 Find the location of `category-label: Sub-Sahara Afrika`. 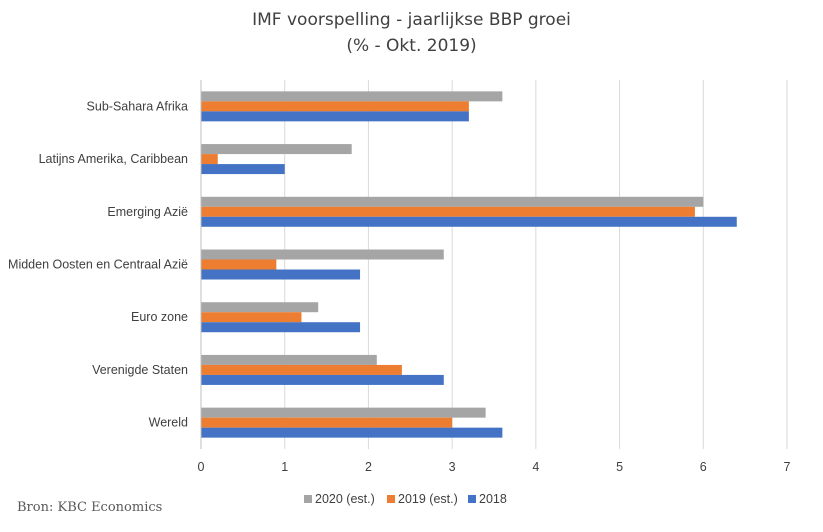

category-label: Sub-Sahara Afrika is located at coordinates (137, 106).